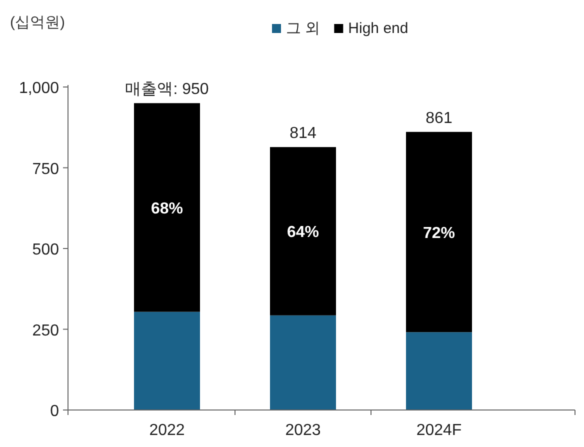  I want to click on legend-label: High end, so click(378, 28).